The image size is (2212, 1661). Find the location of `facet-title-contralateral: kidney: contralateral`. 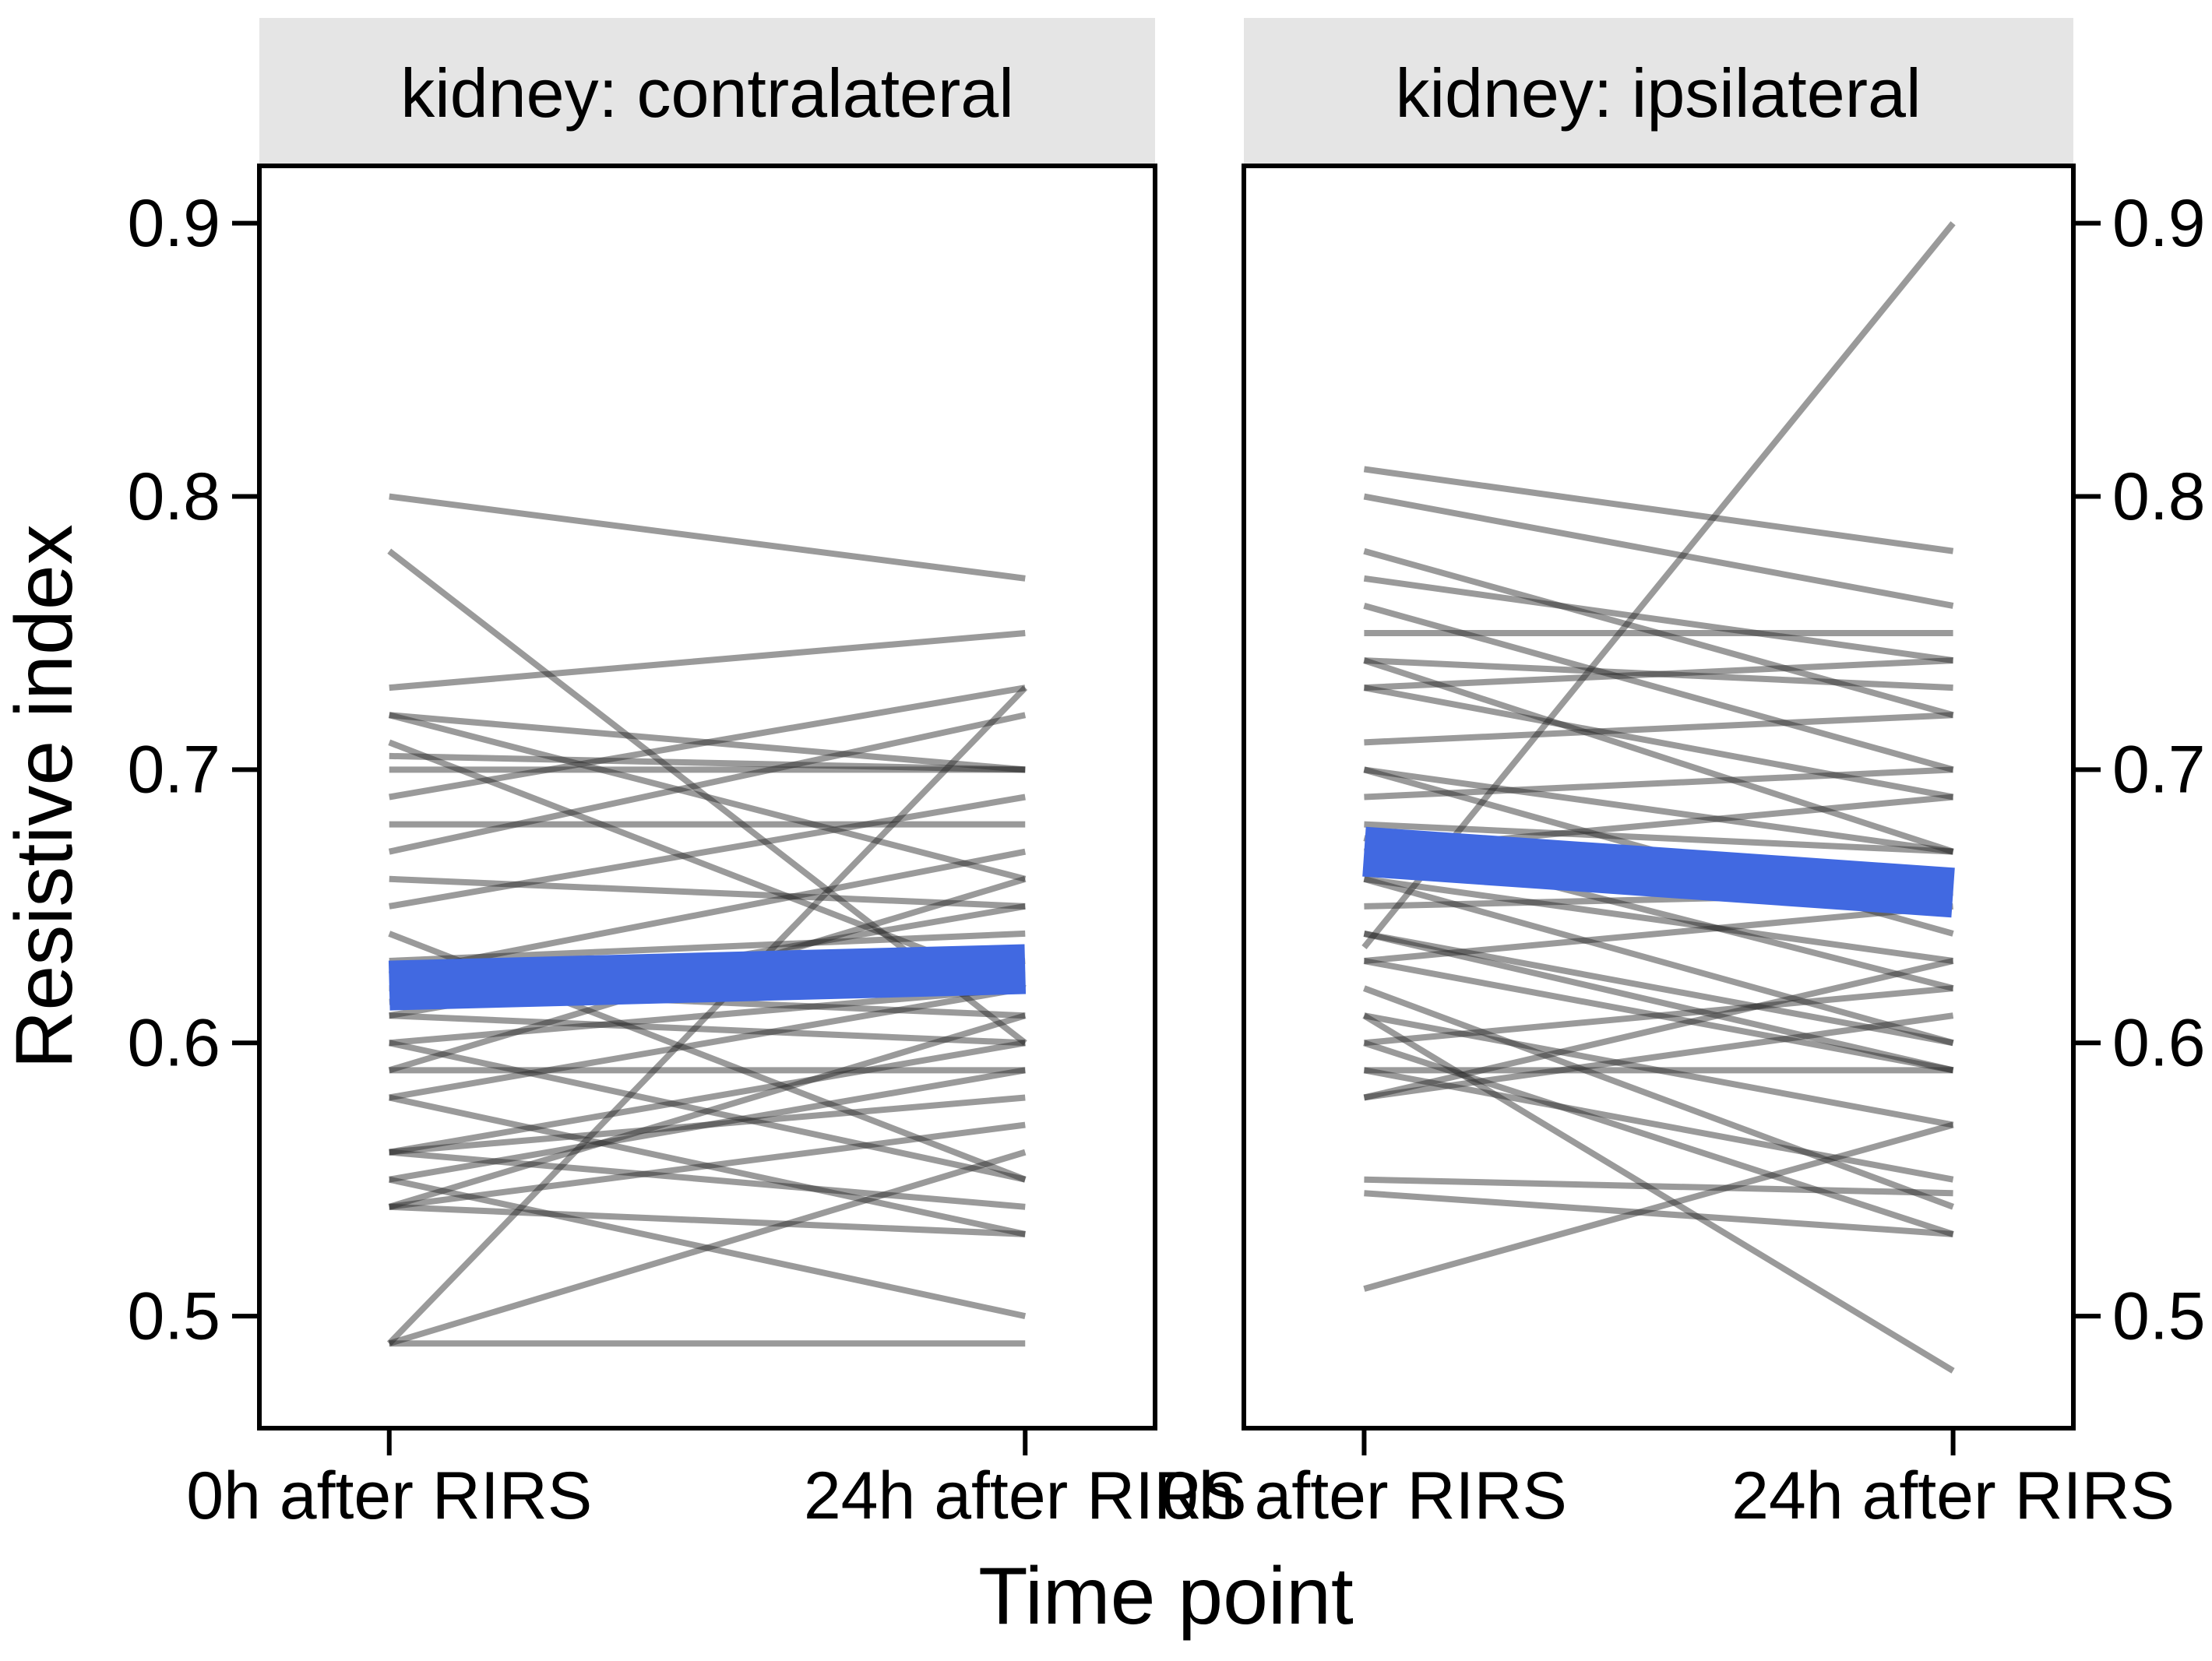

facet-title-contralateral: kidney: contralateral is located at coordinates (707, 93).